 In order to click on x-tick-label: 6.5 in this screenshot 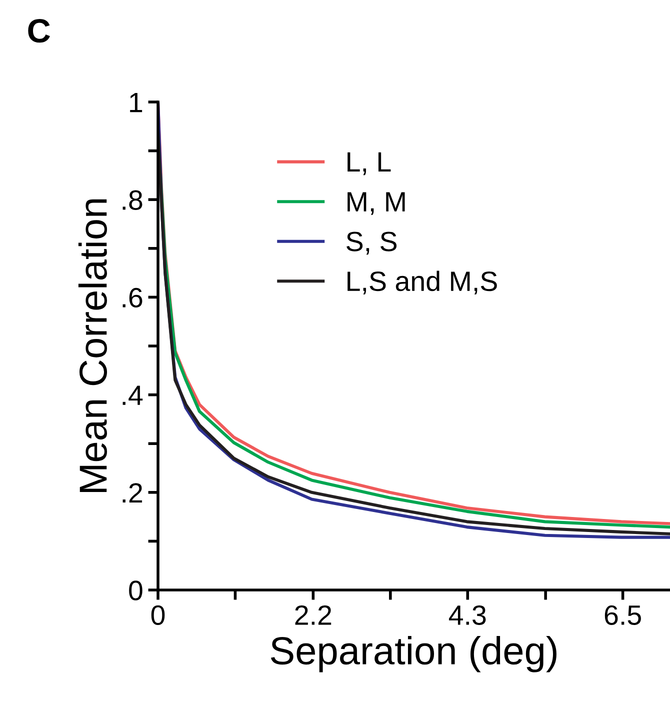, I will do `click(622, 615)`.